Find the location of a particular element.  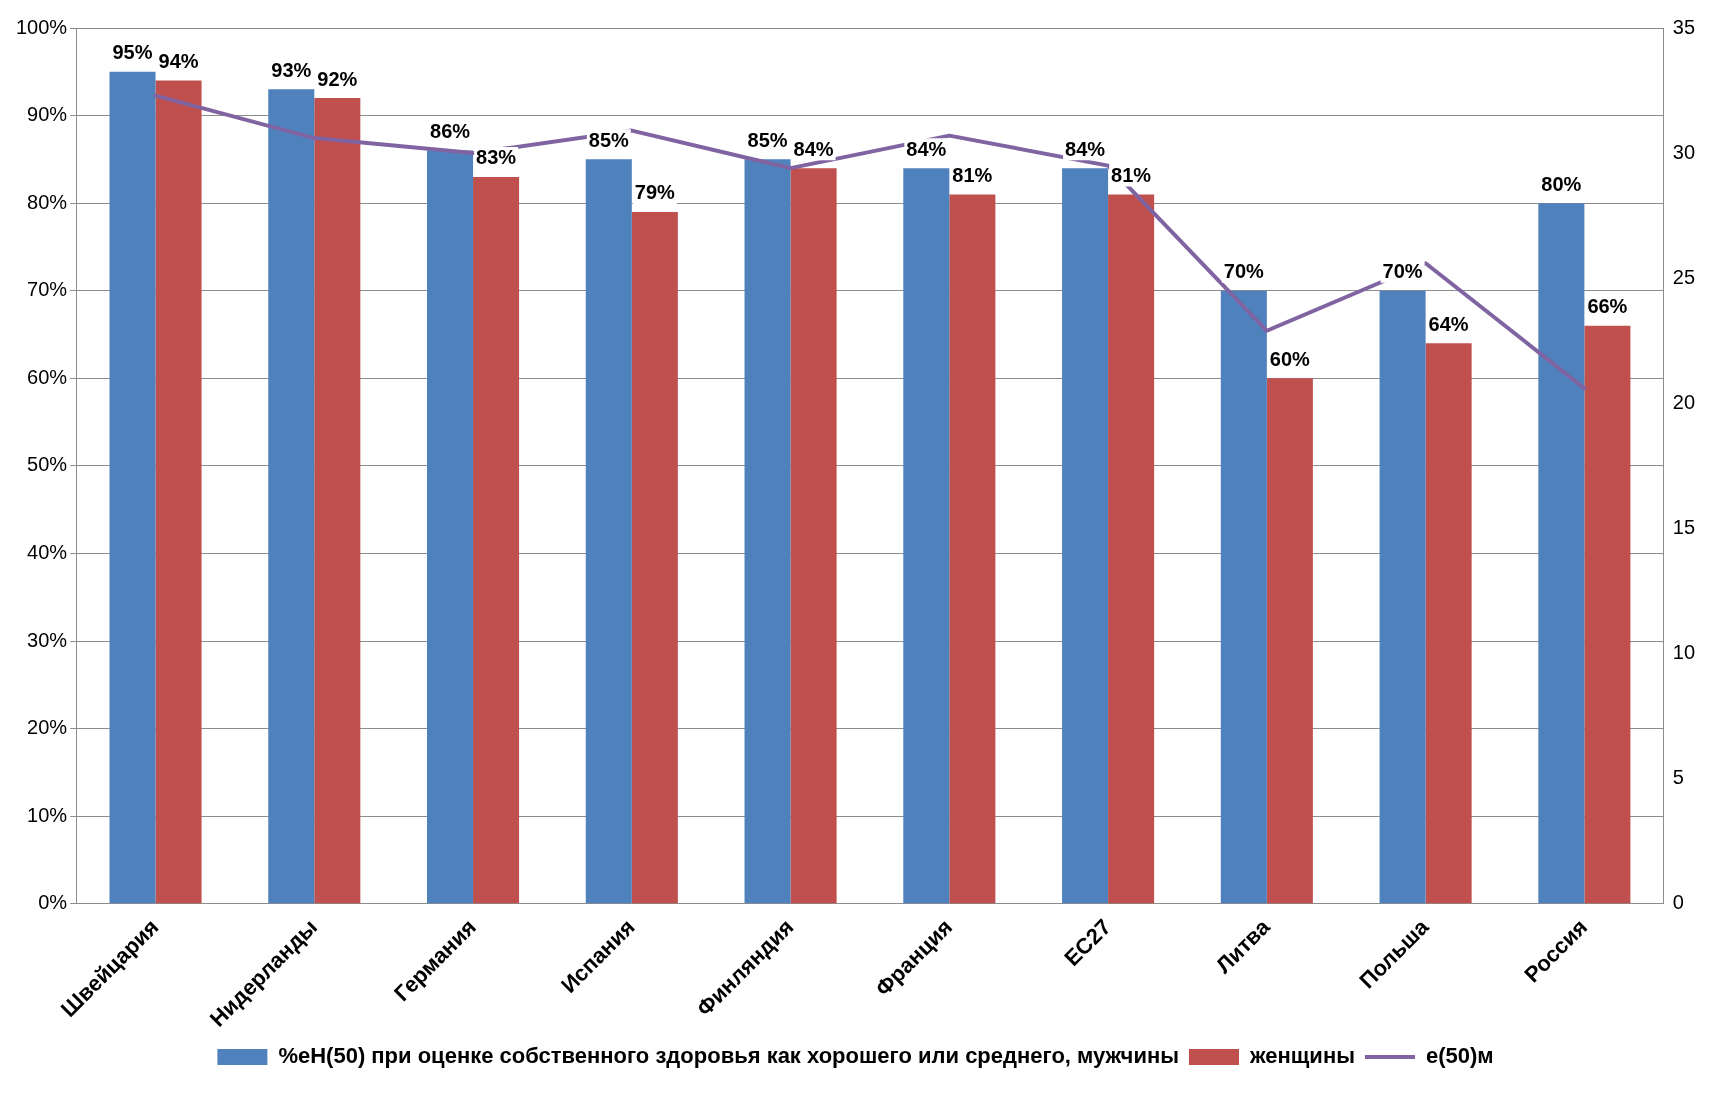

y-tick-label: 50% is located at coordinates (47, 464).